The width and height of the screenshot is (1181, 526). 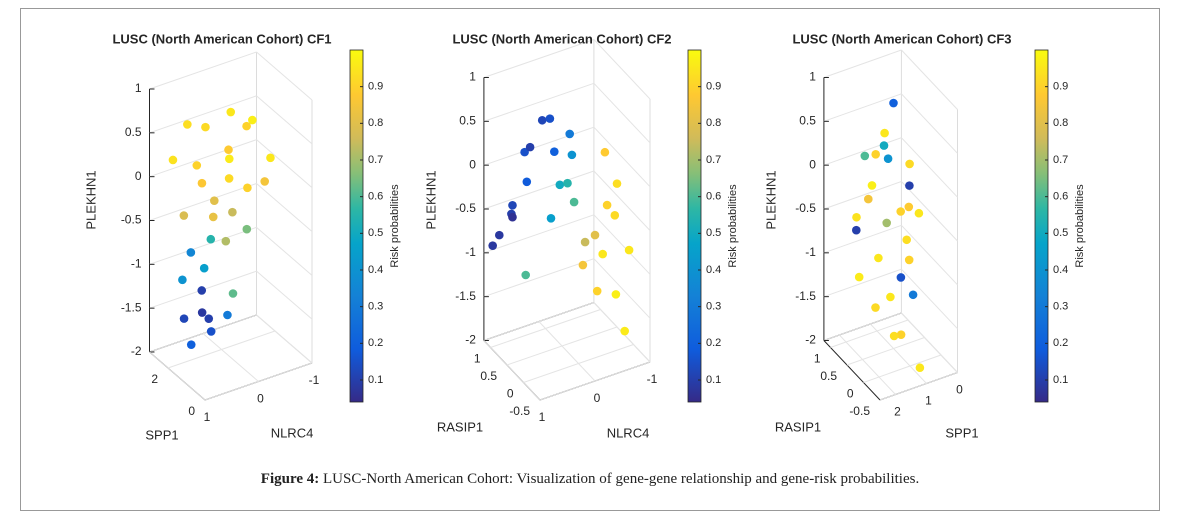 I want to click on colorbar-tick-label: 0.7, so click(x=713, y=160).